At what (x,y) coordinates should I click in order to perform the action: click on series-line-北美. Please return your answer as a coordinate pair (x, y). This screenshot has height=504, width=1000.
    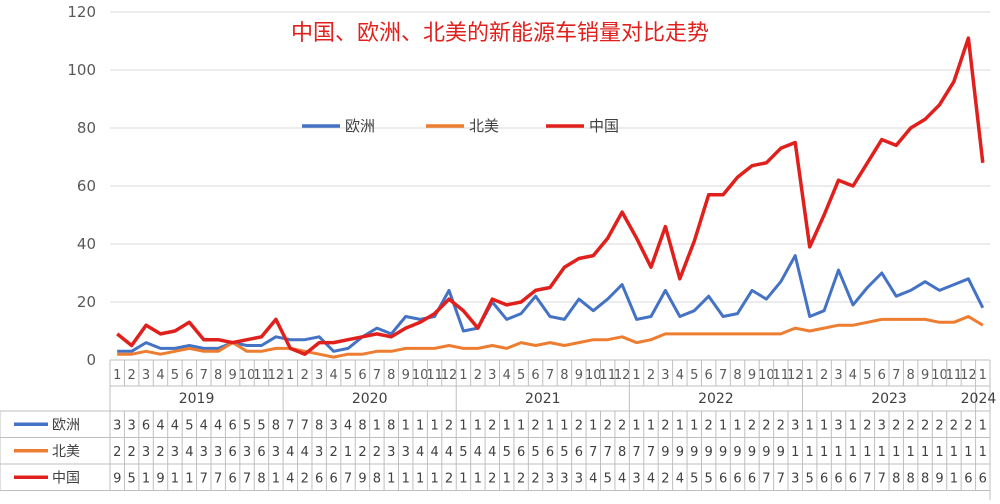
    Looking at the image, I should click on (550, 337).